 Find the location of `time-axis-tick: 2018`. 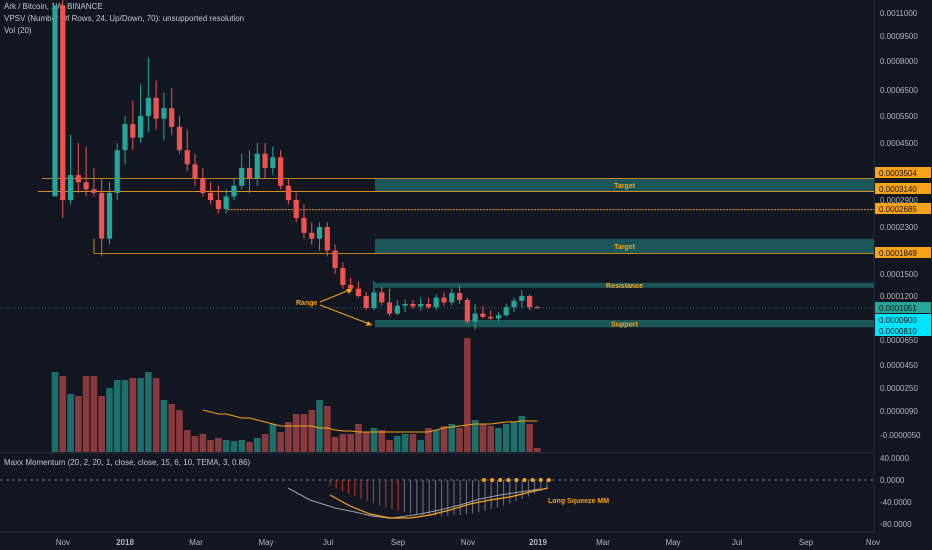

time-axis-tick: 2018 is located at coordinates (125, 542).